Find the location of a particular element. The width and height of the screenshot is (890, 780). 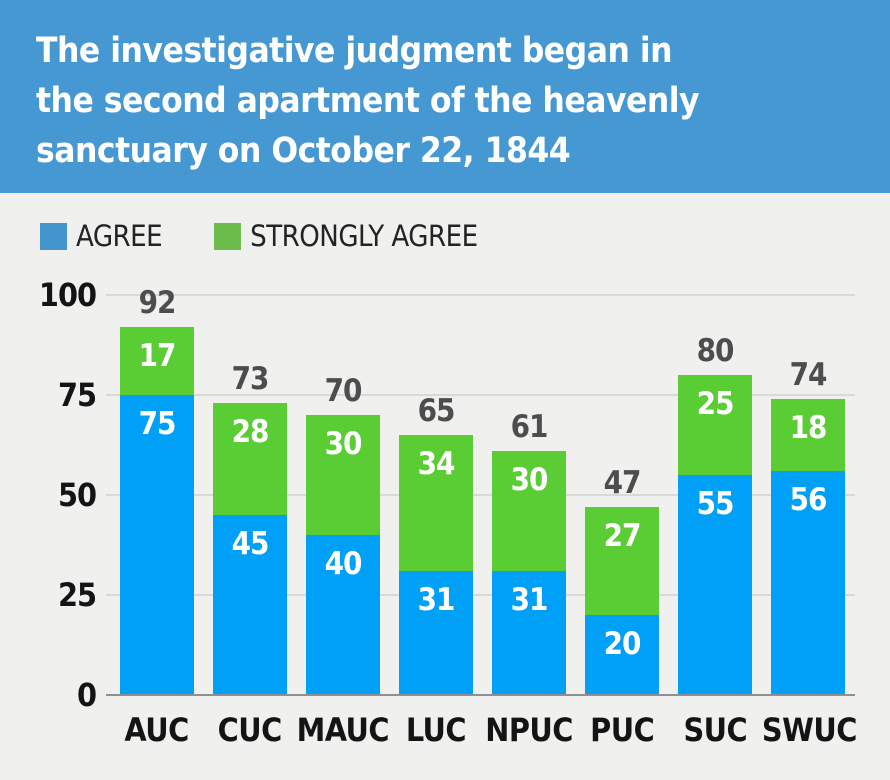

chart-title-line: sanctuary on October 22, 1844 is located at coordinates (303, 151).